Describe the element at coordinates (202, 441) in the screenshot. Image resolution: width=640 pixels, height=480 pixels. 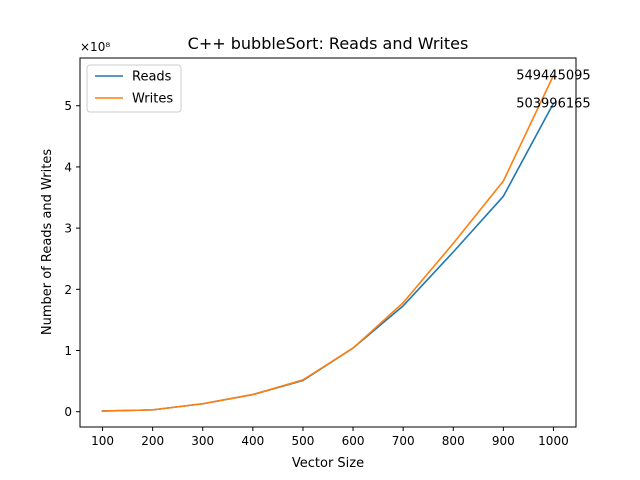
I see `x-tick-label: 300` at that location.